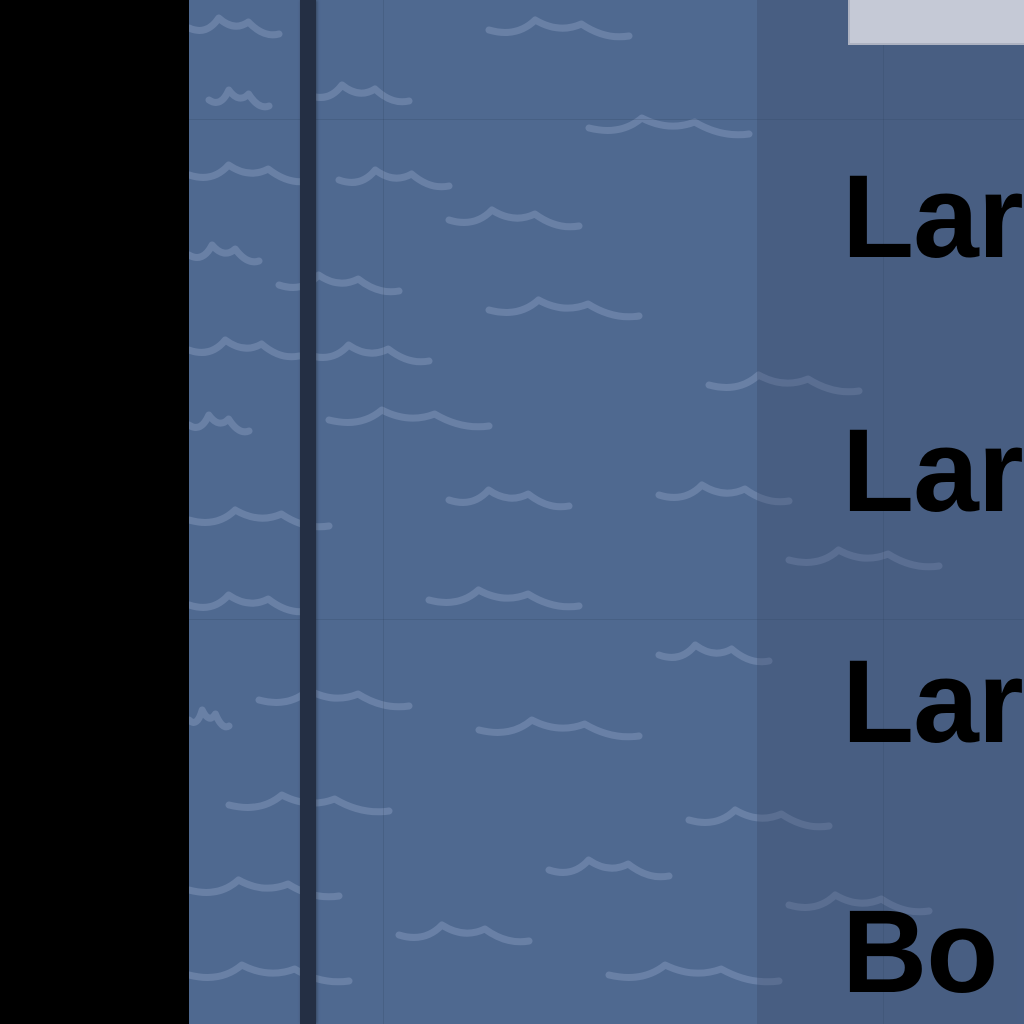 Image resolution: width=1024 pixels, height=1024 pixels. I want to click on menu-item-2: Lar, so click(933, 471).